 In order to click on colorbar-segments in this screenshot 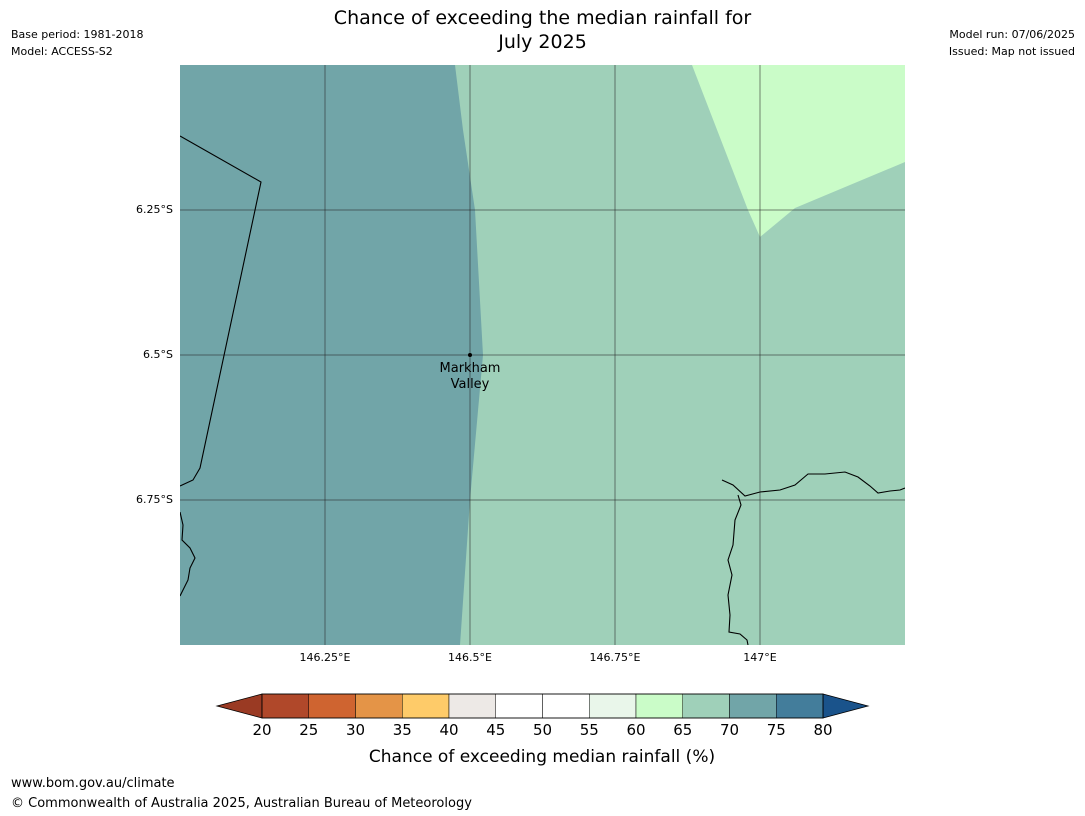, I will do `click(542, 706)`.